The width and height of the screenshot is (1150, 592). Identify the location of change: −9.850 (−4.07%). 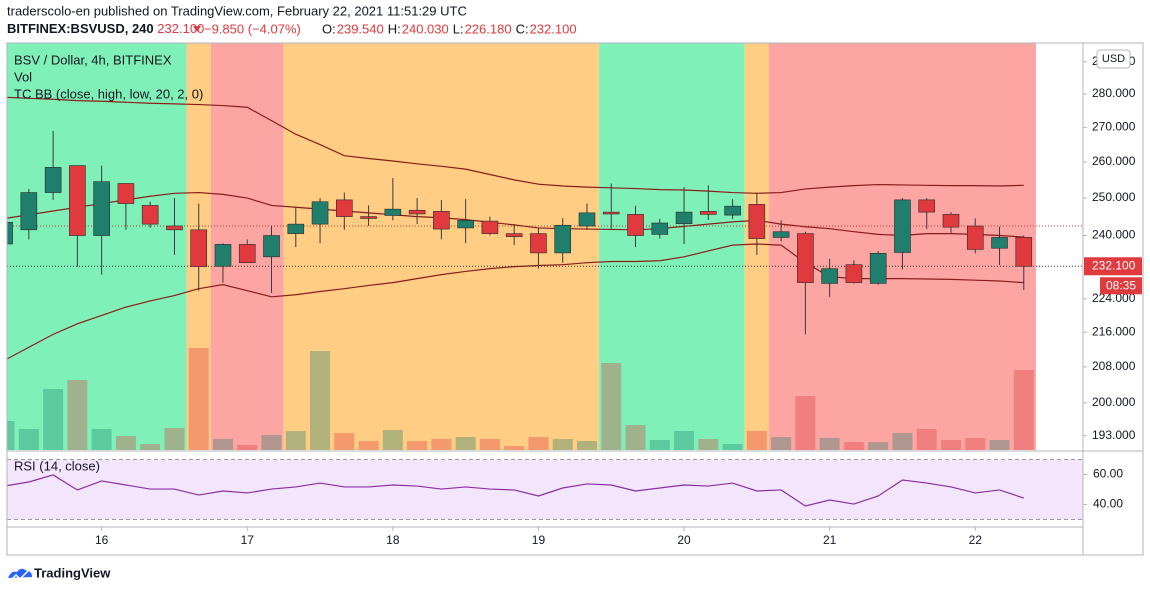
(252, 28).